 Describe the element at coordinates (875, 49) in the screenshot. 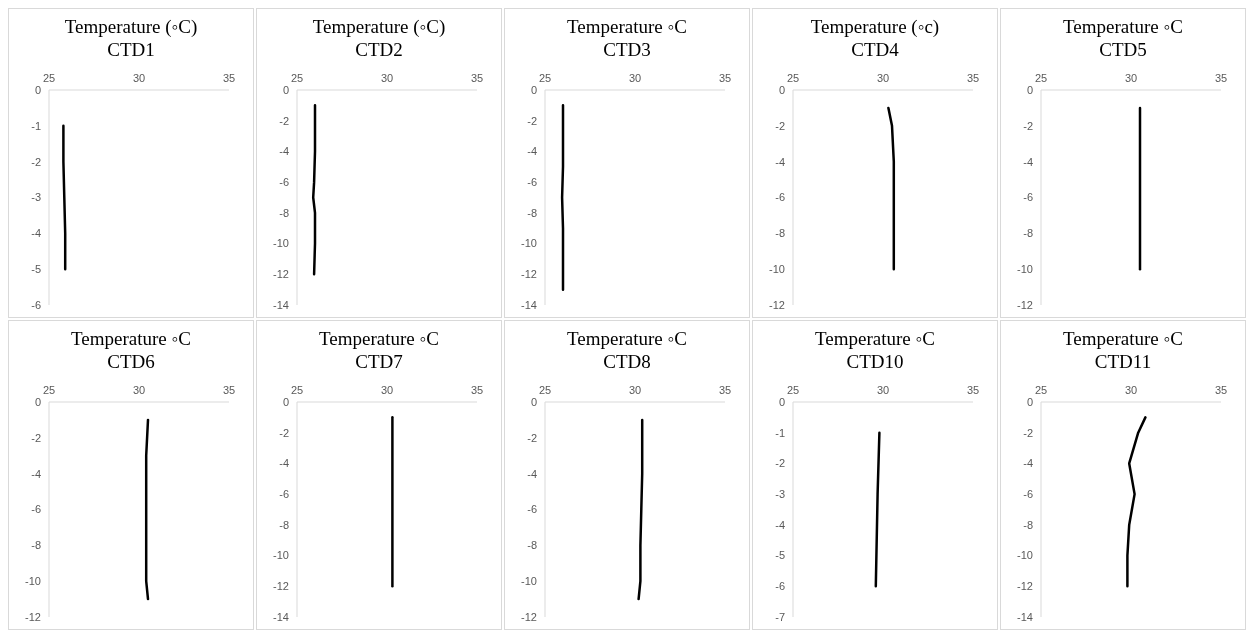

I see `chart-subtitle: CTD4` at that location.